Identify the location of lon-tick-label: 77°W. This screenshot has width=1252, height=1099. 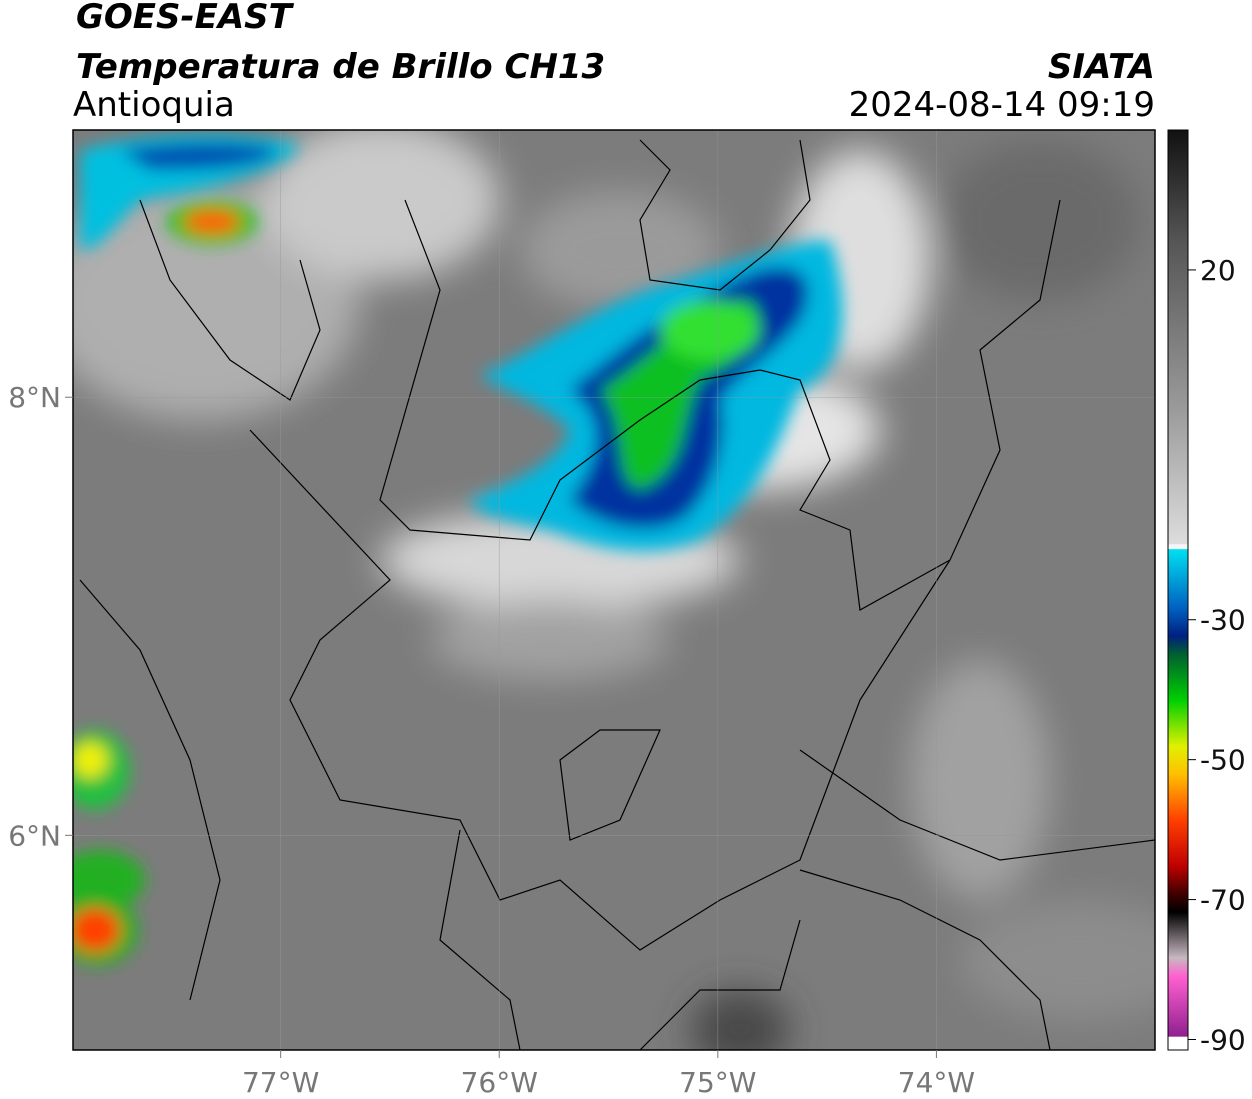
(280, 1082).